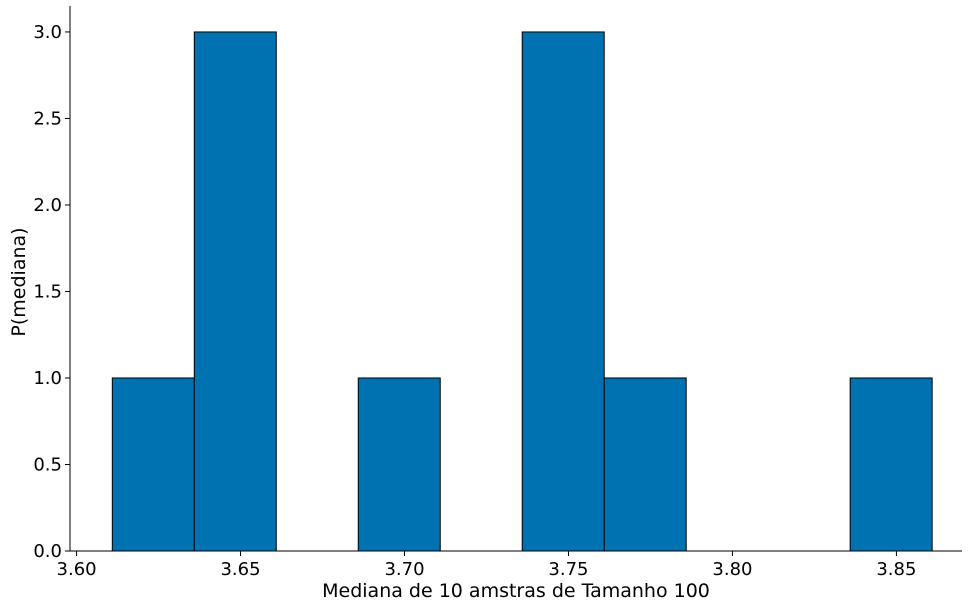 The image size is (968, 607). Describe the element at coordinates (404, 569) in the screenshot. I see `x-tick-label: 3.70` at that location.